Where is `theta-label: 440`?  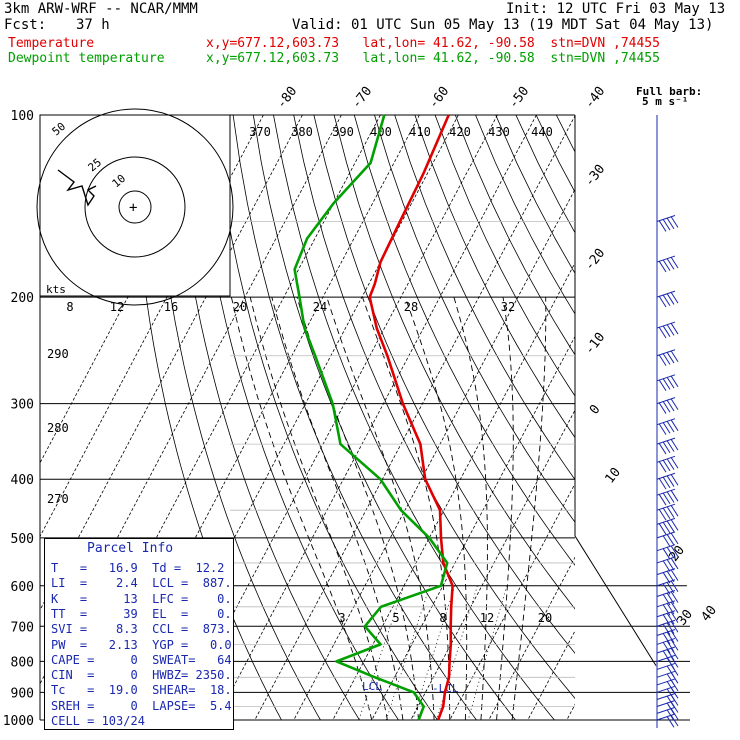
theta-label: 440 is located at coordinates (542, 132).